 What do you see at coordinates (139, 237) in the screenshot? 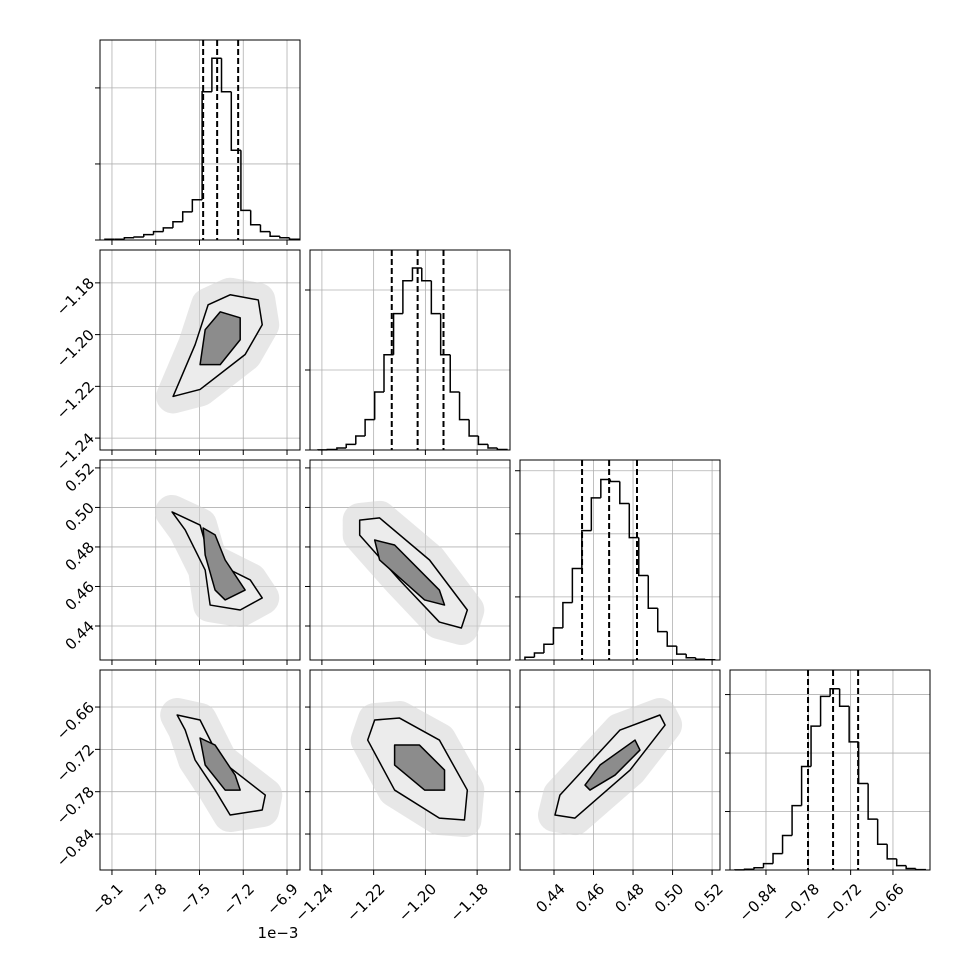
I see `hist-bin` at bounding box center [139, 237].